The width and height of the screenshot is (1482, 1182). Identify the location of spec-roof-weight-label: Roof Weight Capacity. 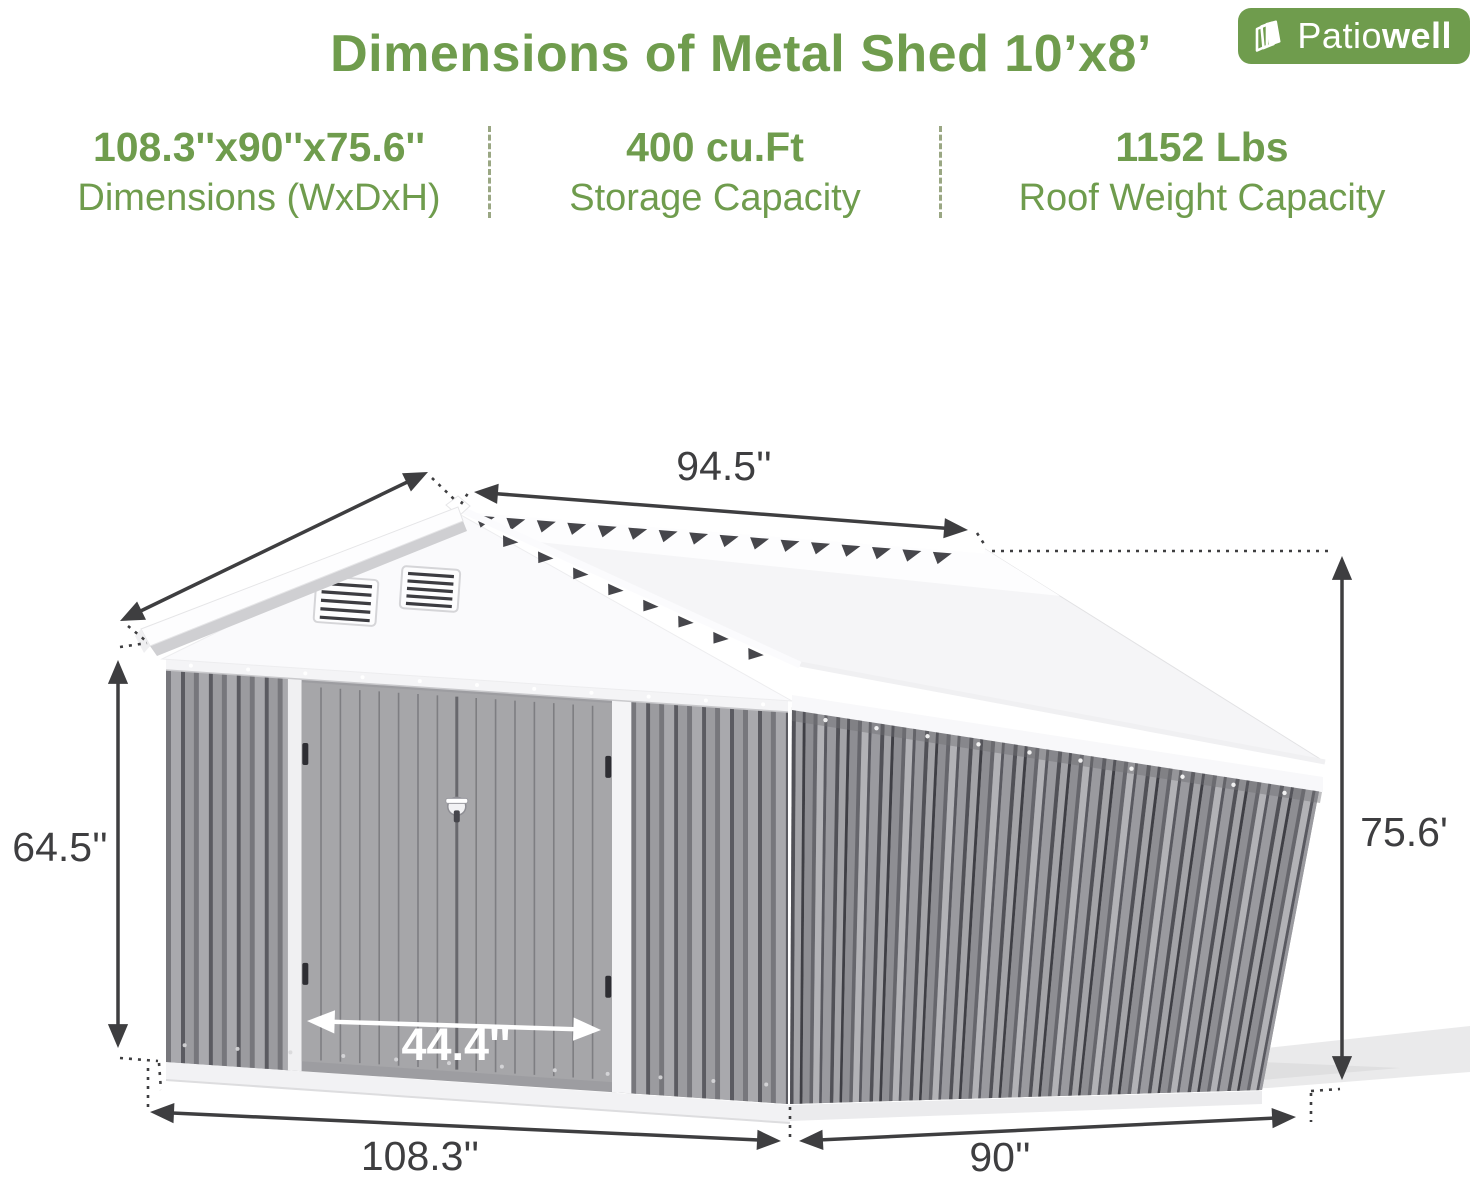
(1202, 198).